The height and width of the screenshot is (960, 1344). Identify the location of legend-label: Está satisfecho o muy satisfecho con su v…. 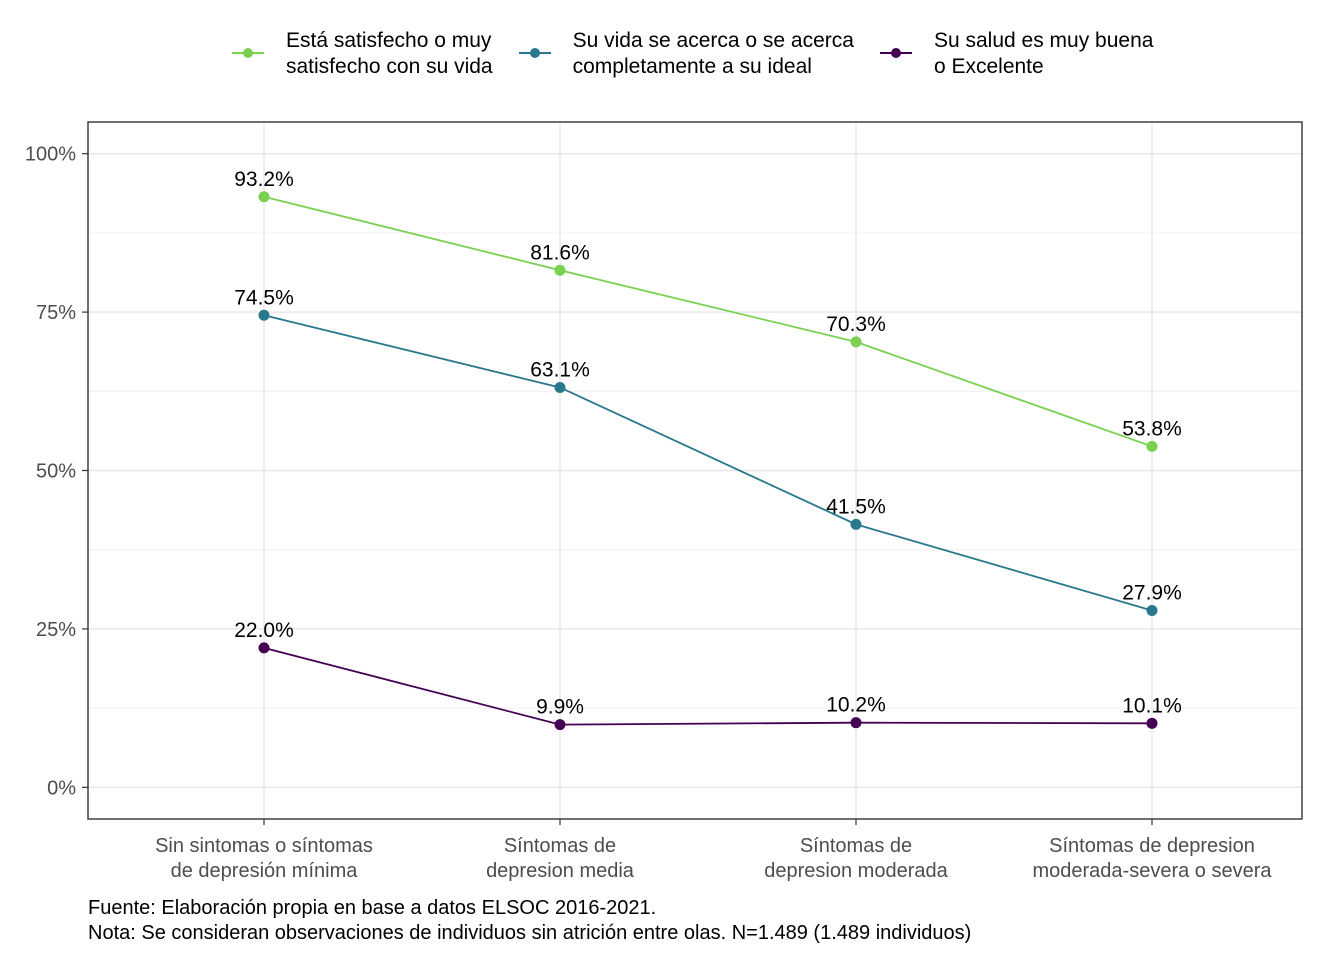
(380, 54).